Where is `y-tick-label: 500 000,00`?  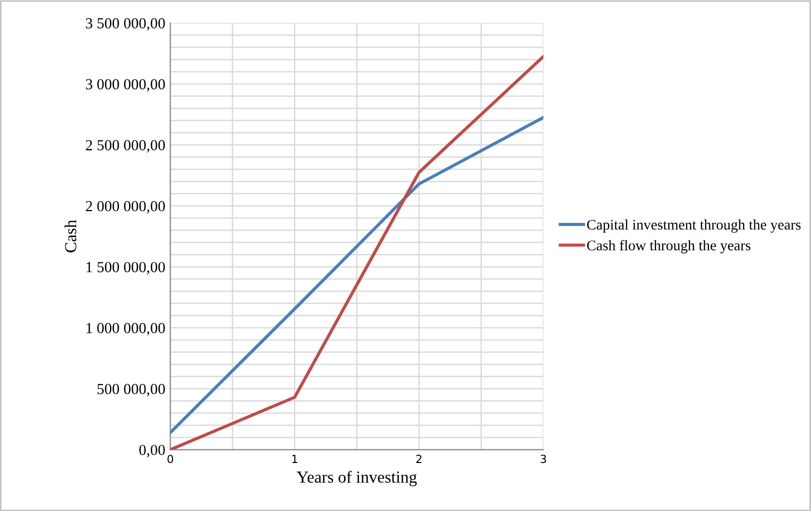 y-tick-label: 500 000,00 is located at coordinates (131, 390).